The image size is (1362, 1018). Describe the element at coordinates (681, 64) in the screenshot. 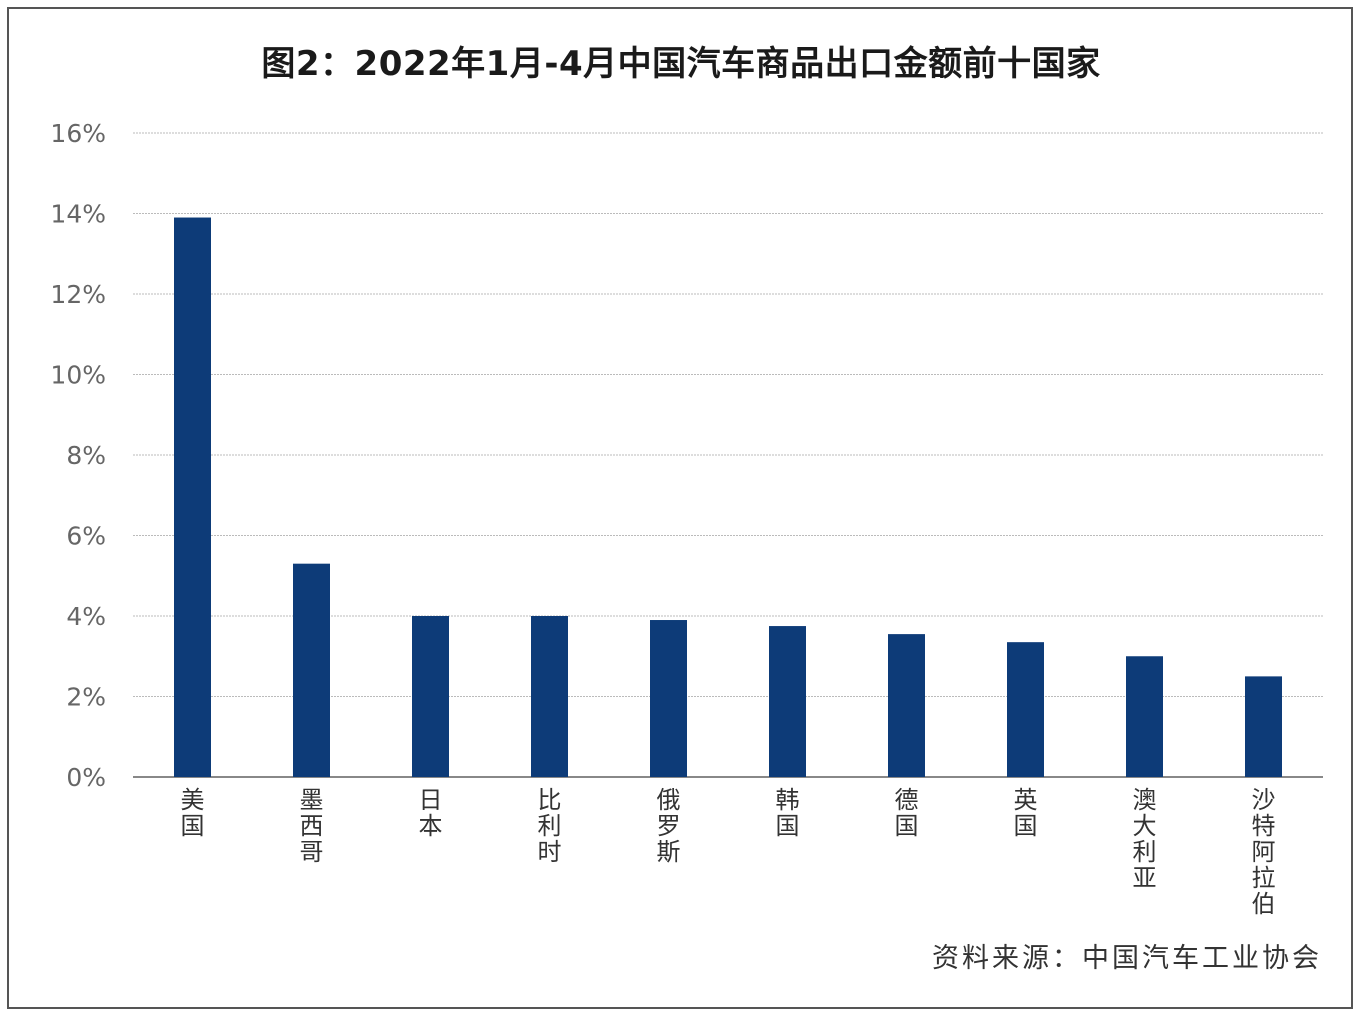

I see `chart-title: 图2：2022年1月-4月中国汽车商品出口金额前十国家` at that location.